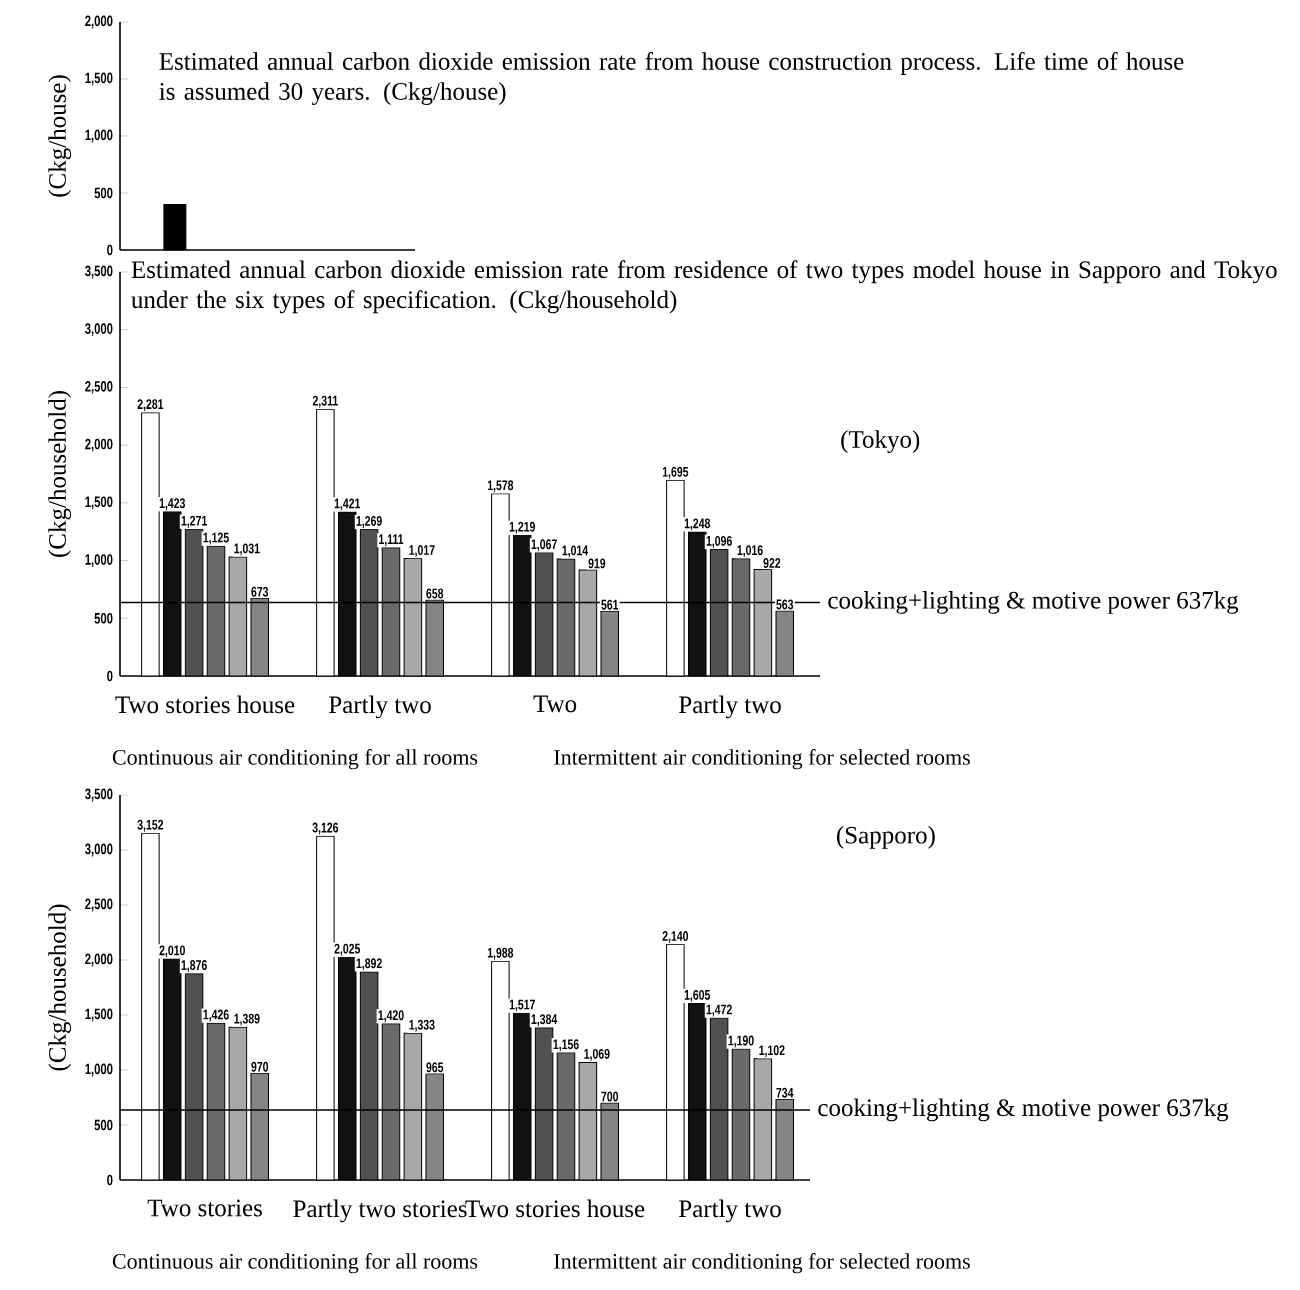 The width and height of the screenshot is (1300, 1290). What do you see at coordinates (325, 828) in the screenshot?
I see `data-label: 3,126` at bounding box center [325, 828].